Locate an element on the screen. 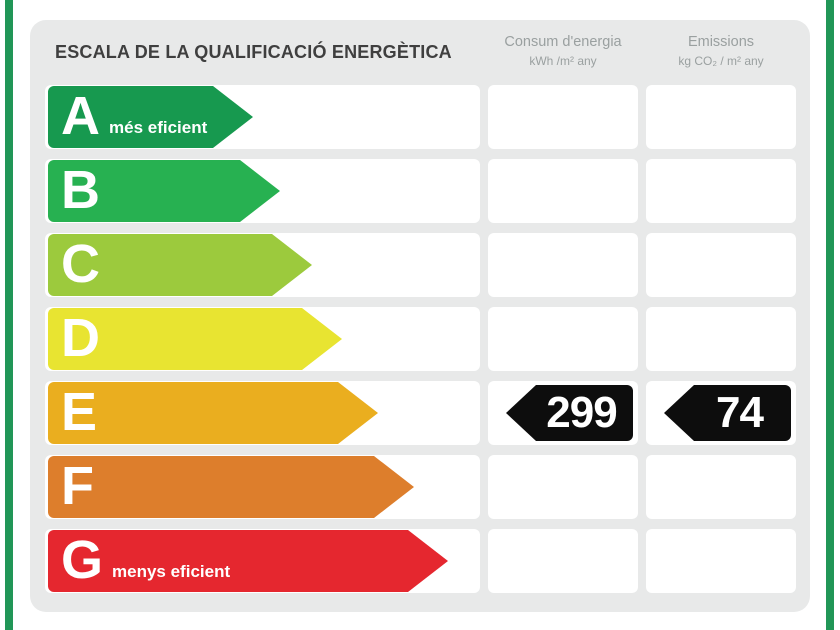  scale-title: ESCALA DE LA QUALIFICACIÓ ENERGÈTICA is located at coordinates (253, 52).